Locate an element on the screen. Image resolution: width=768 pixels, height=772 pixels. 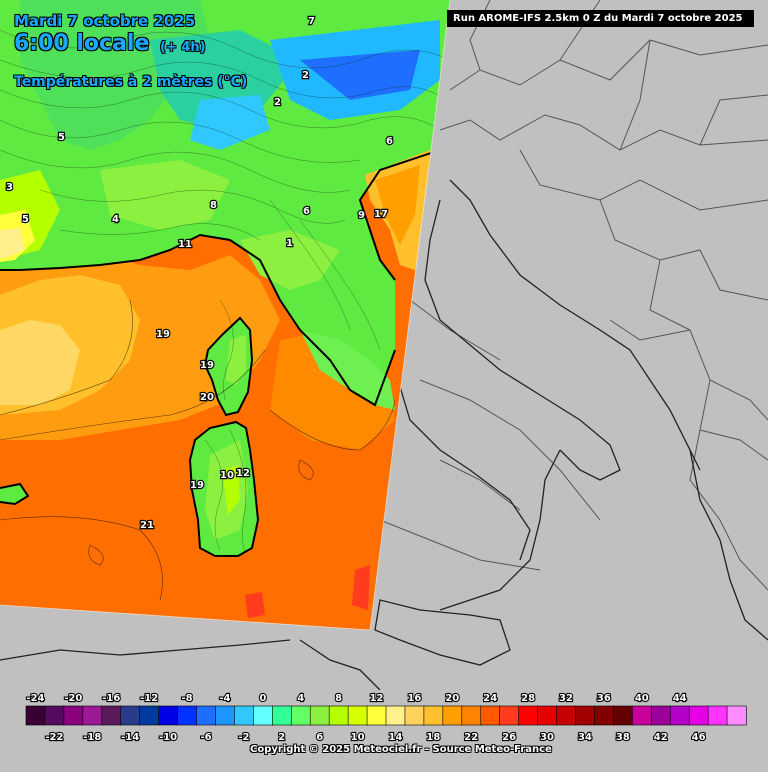
map-value-label: 7 is located at coordinates (311, 21).